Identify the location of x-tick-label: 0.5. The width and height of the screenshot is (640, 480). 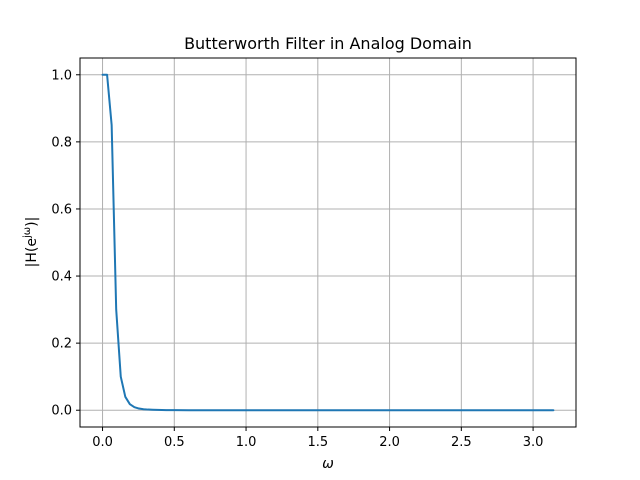
(174, 442).